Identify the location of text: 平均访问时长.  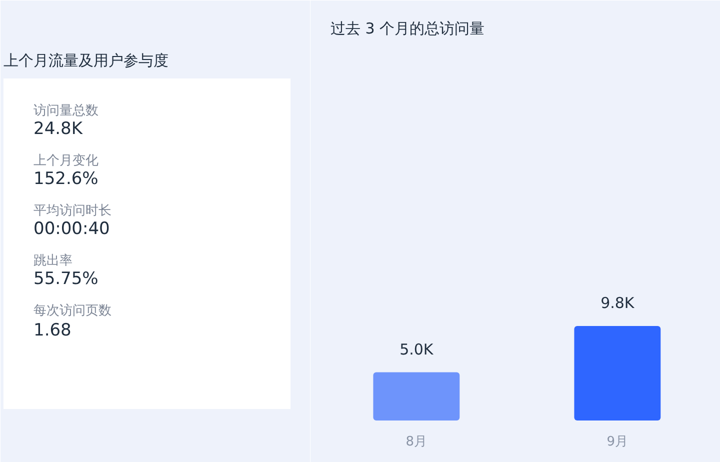
(73, 210).